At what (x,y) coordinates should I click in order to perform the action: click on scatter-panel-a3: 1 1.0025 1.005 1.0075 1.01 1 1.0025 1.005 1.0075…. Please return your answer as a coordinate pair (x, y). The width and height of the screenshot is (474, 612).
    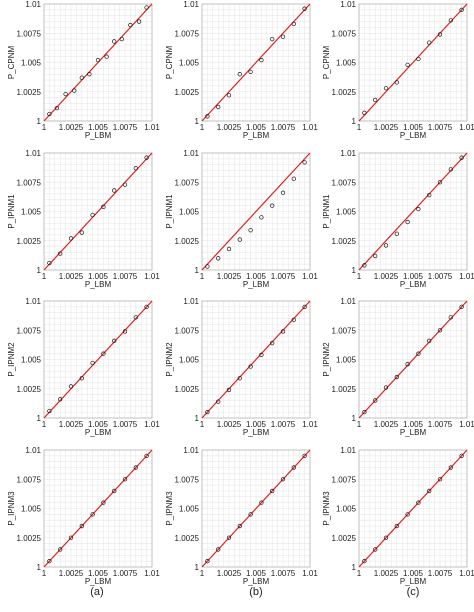
    Looking at the image, I should click on (83, 367).